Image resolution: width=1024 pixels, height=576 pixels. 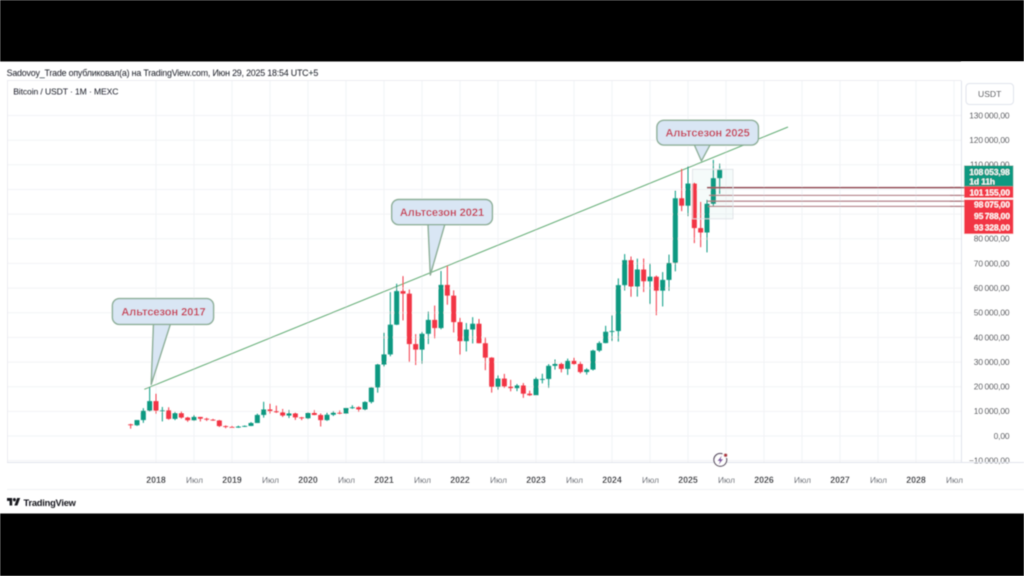 I want to click on svg-text: 1d 11h, so click(x=982, y=181).